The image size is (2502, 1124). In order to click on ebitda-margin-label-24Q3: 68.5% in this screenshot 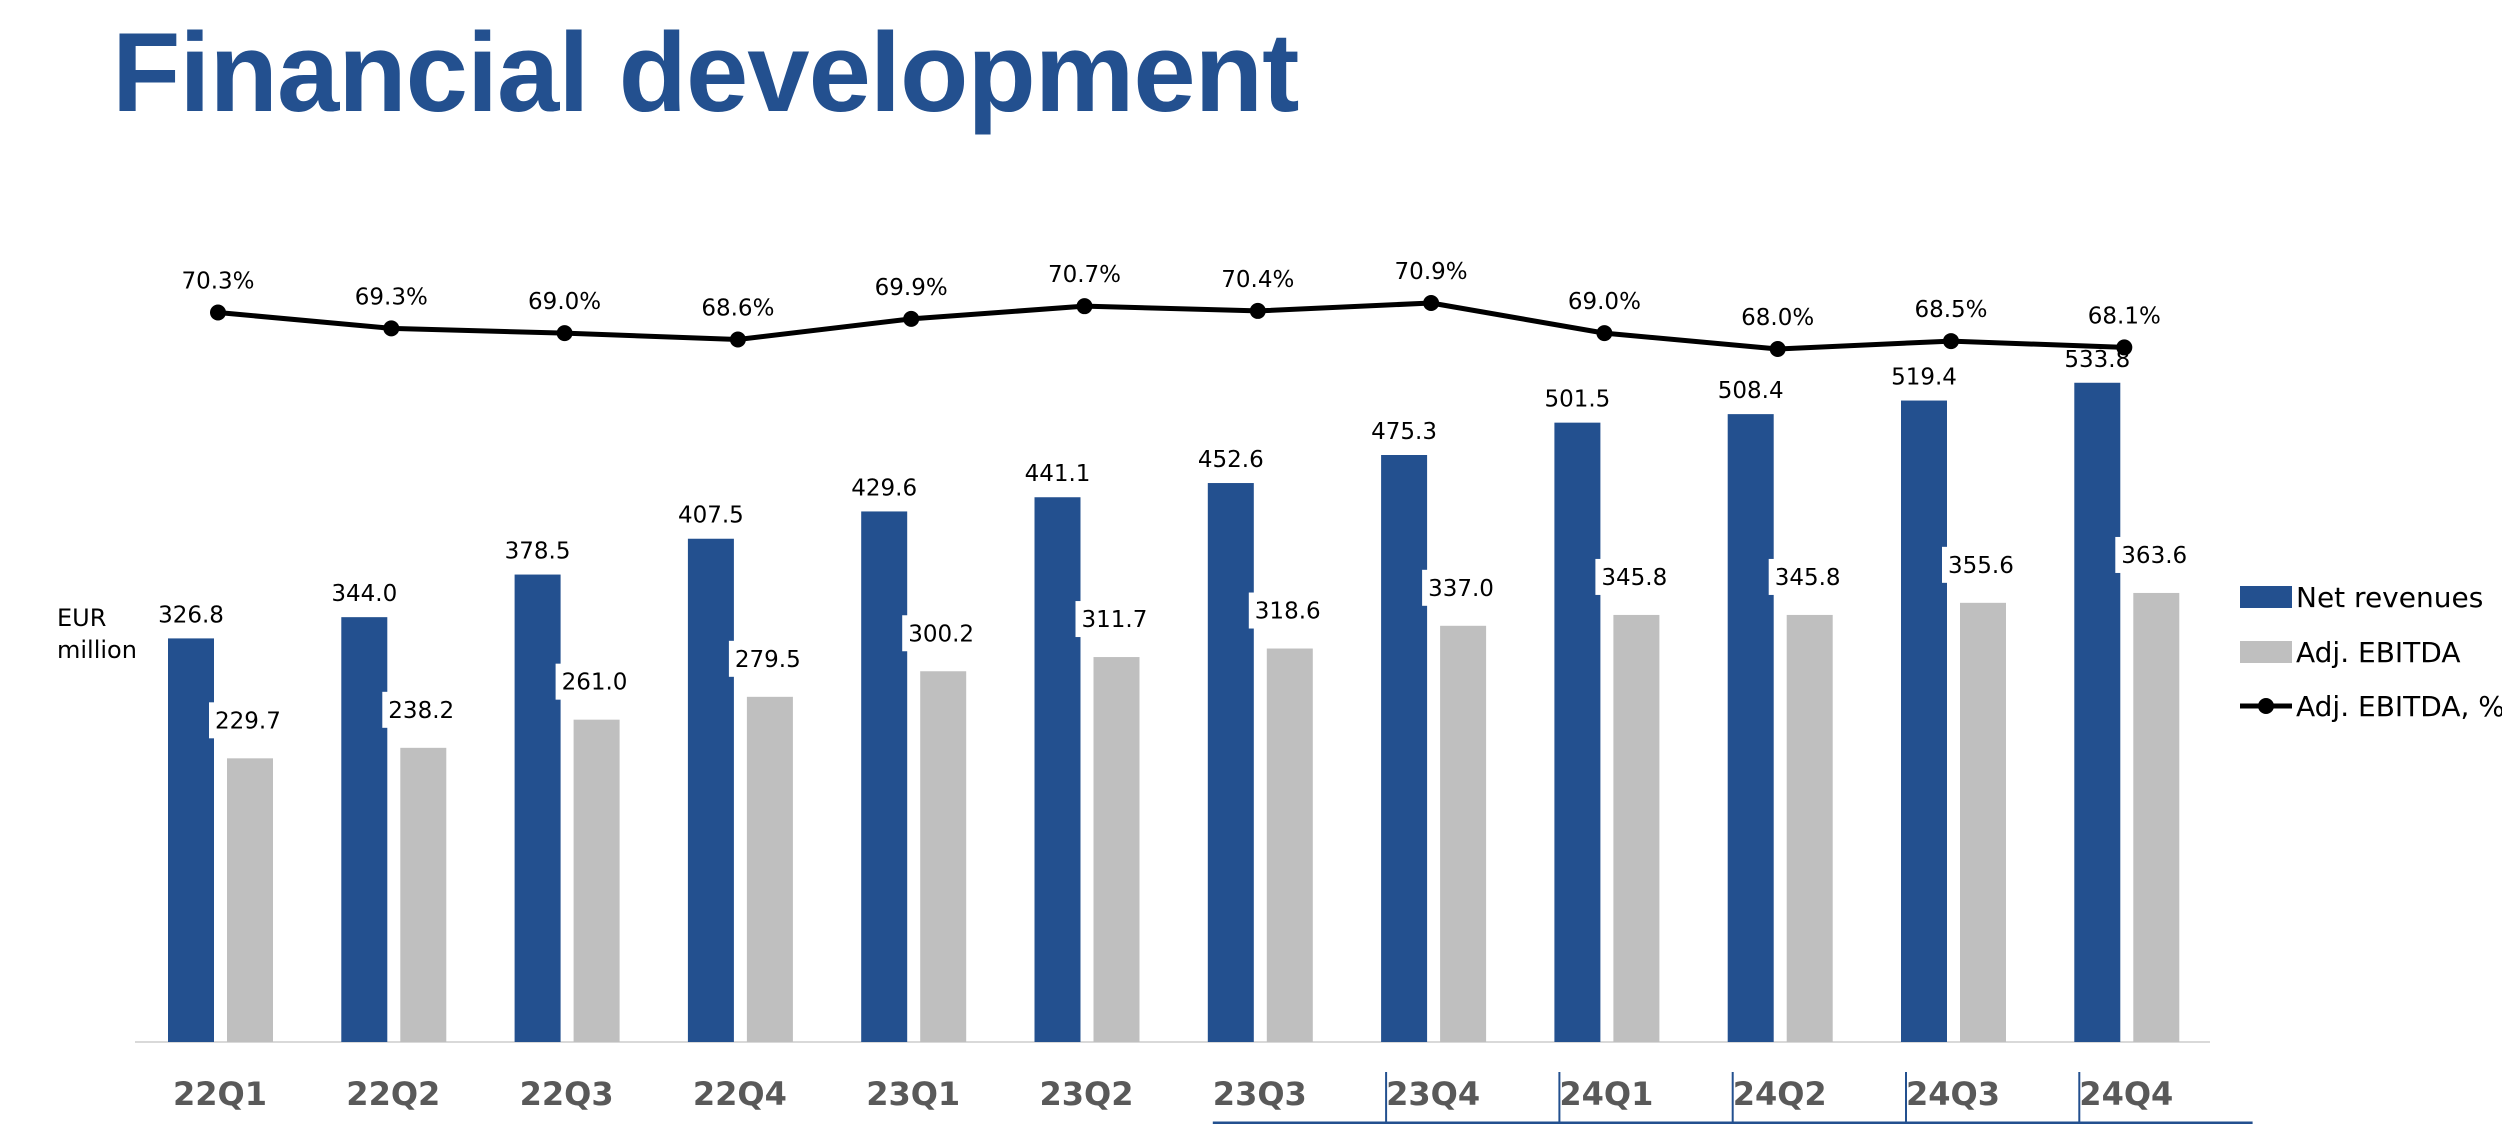, I will do `click(1950, 310)`.